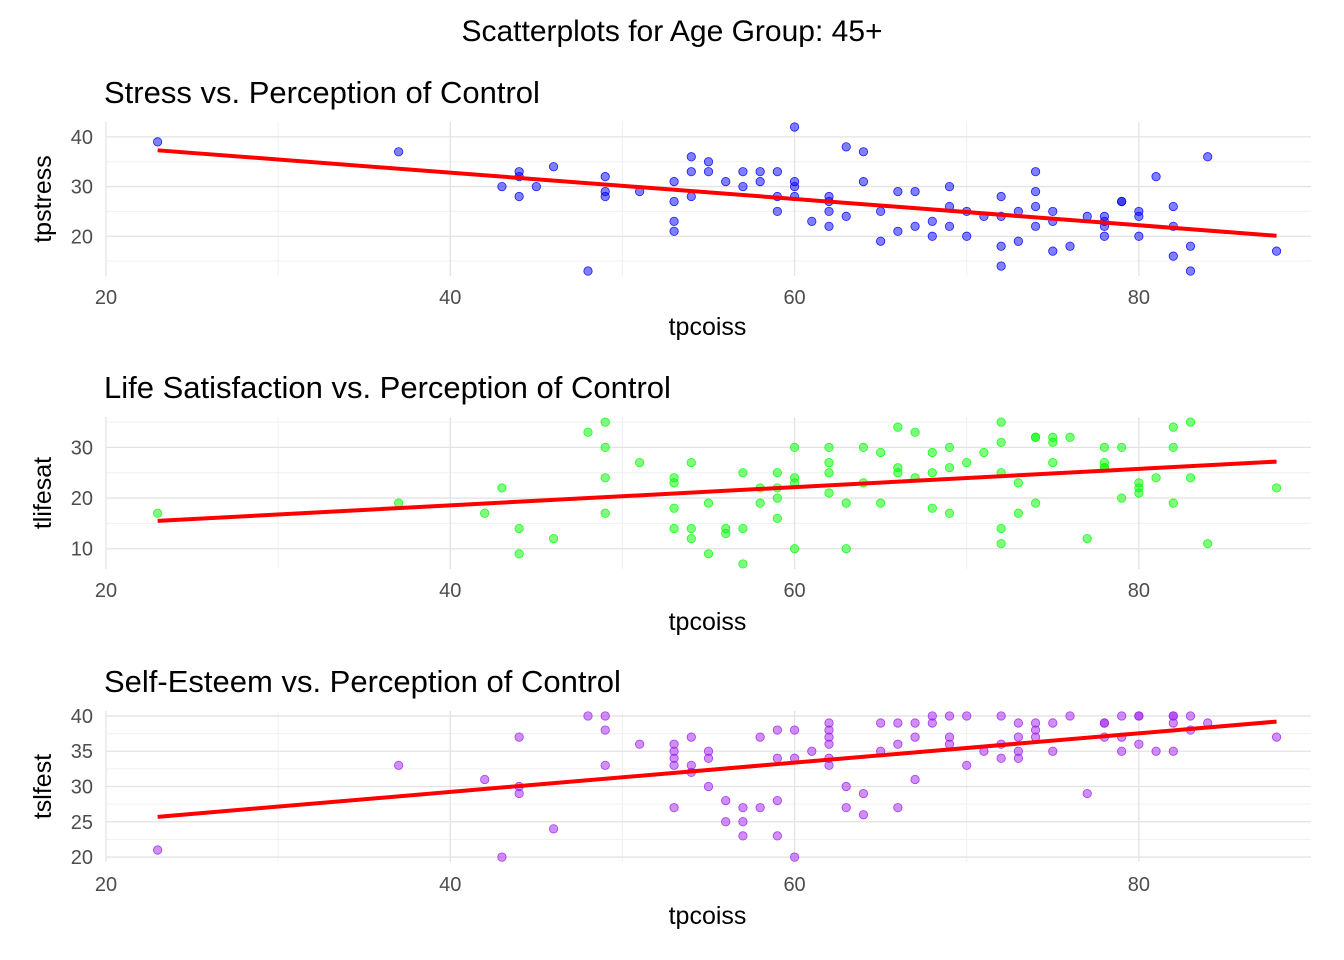 Image resolution: width=1344 pixels, height=960 pixels. What do you see at coordinates (43, 493) in the screenshot?
I see `y-axis-title: tlifesat` at bounding box center [43, 493].